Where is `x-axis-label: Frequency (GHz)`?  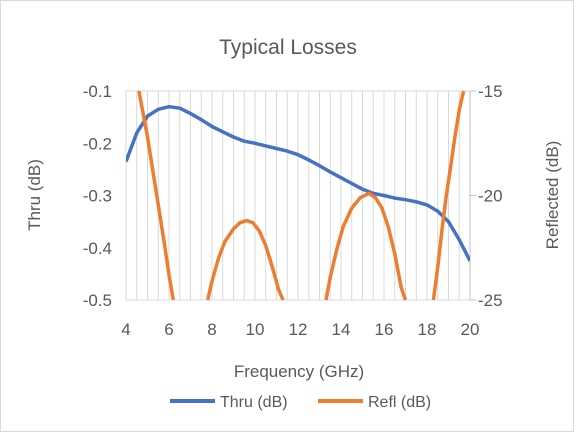 x-axis-label: Frequency (GHz) is located at coordinates (299, 371).